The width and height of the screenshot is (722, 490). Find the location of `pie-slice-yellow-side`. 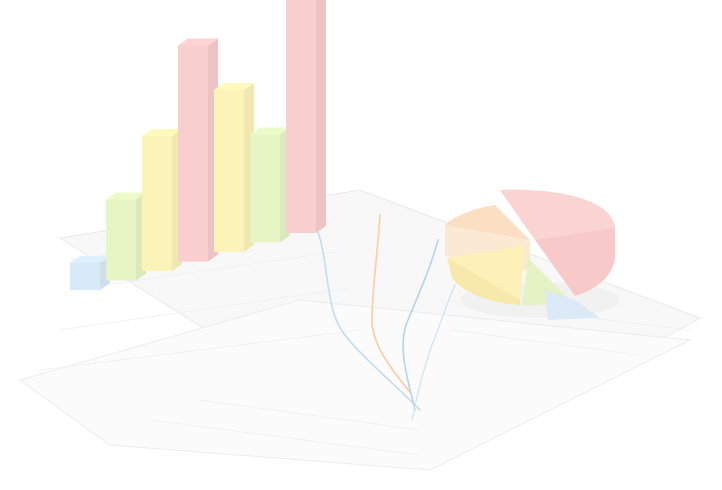

pie-slice-yellow-side is located at coordinates (484, 281).